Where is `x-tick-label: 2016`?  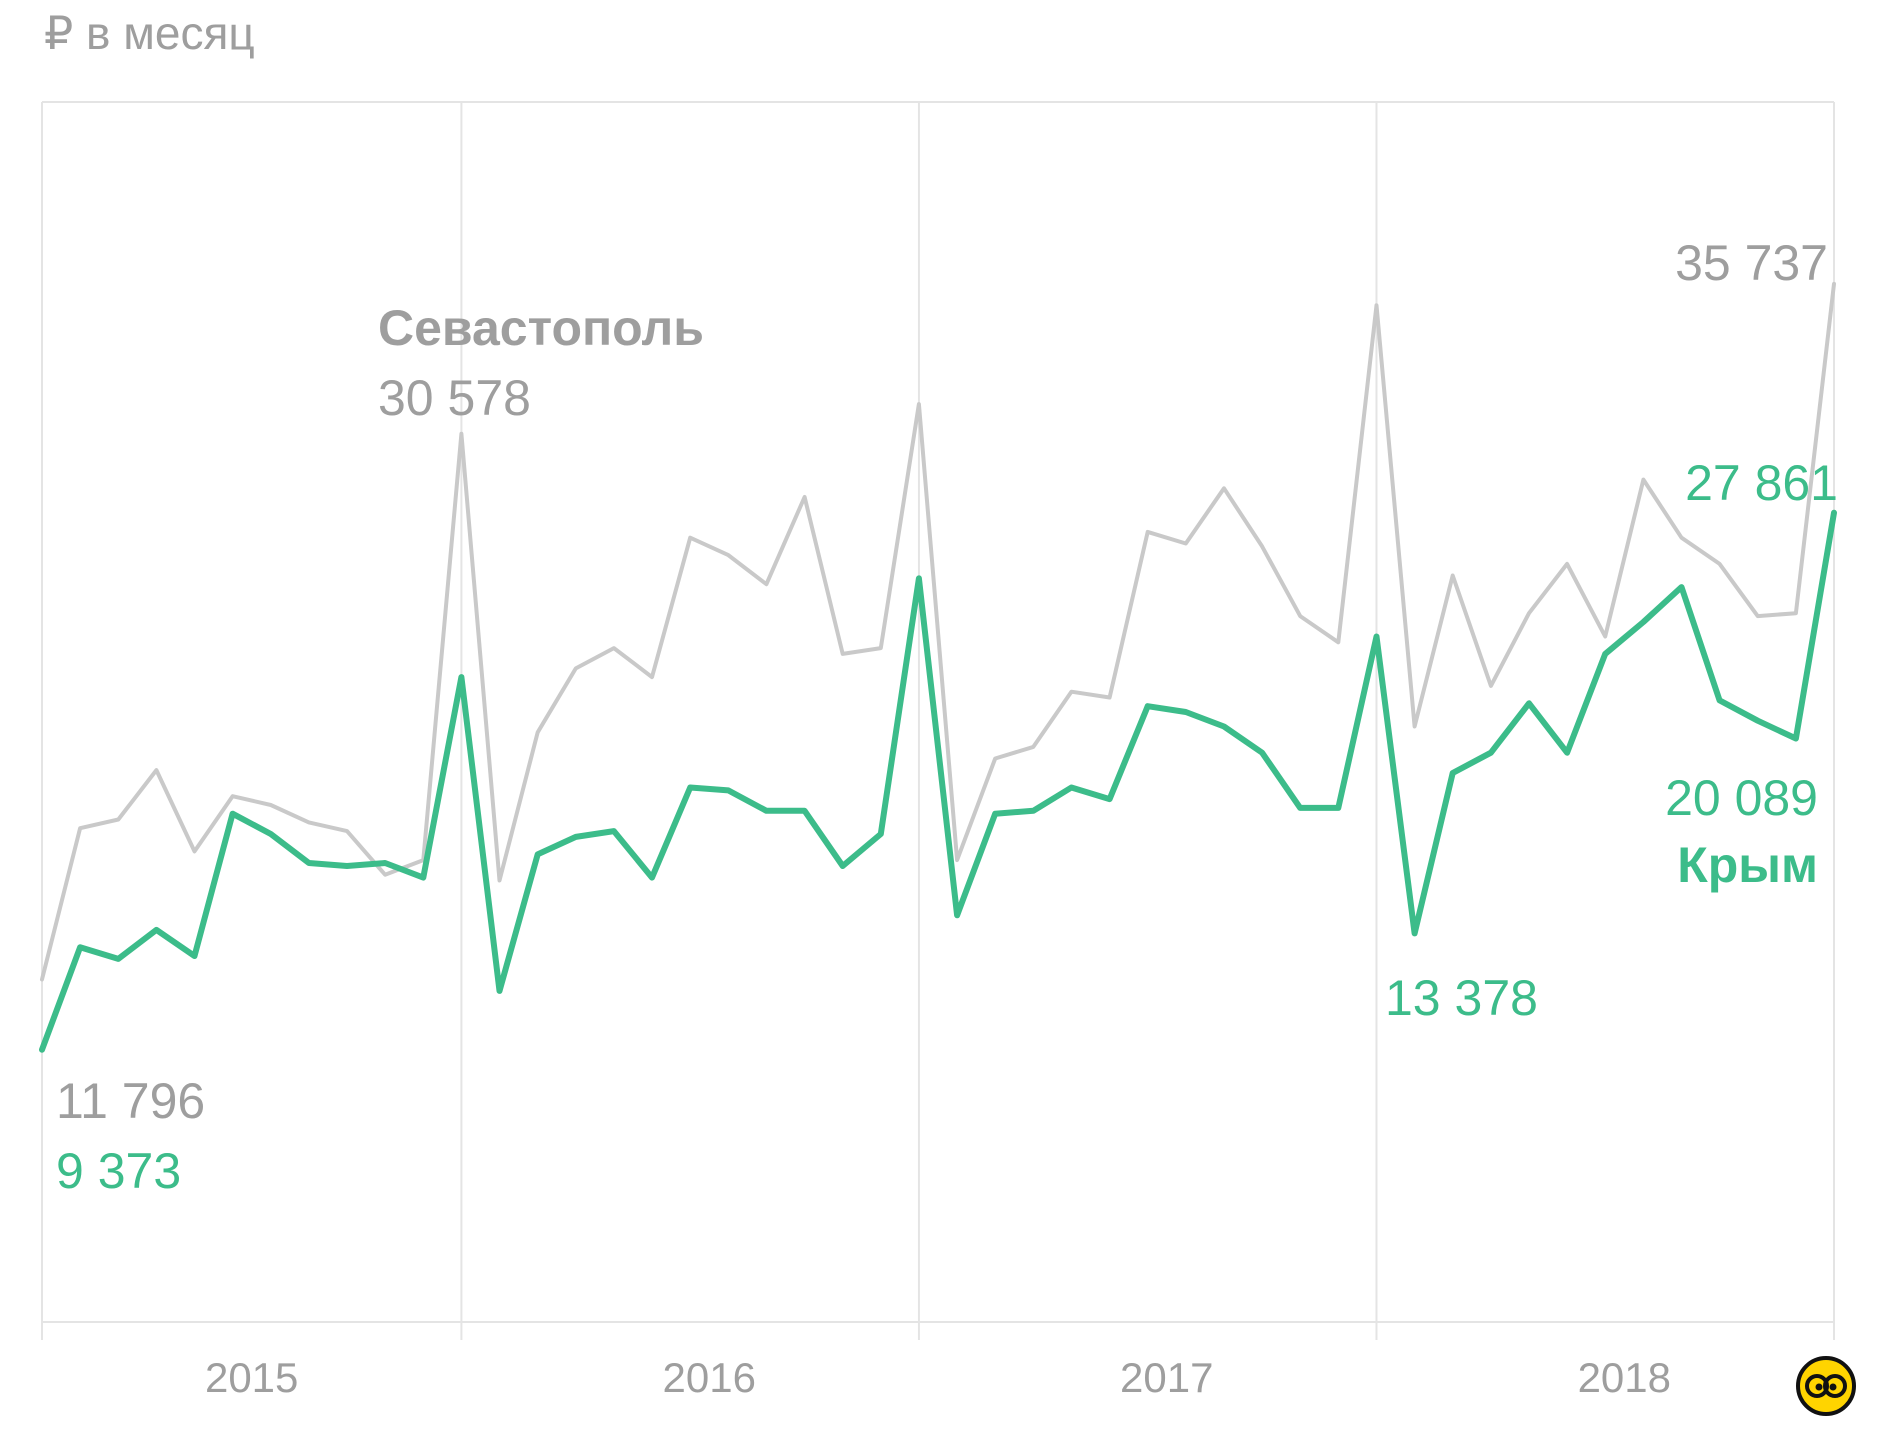 x-tick-label: 2016 is located at coordinates (709, 1377).